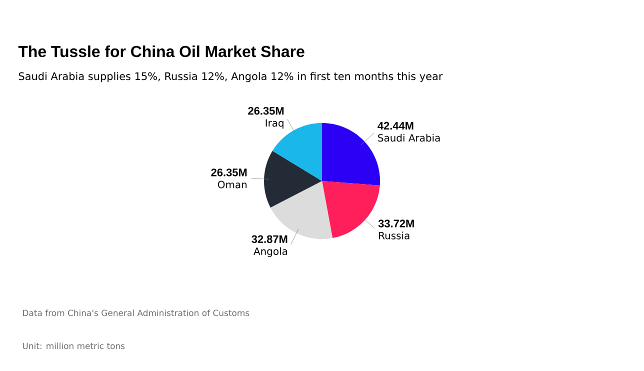 This screenshot has height=371, width=644. I want to click on slice-label: Oman, so click(232, 184).